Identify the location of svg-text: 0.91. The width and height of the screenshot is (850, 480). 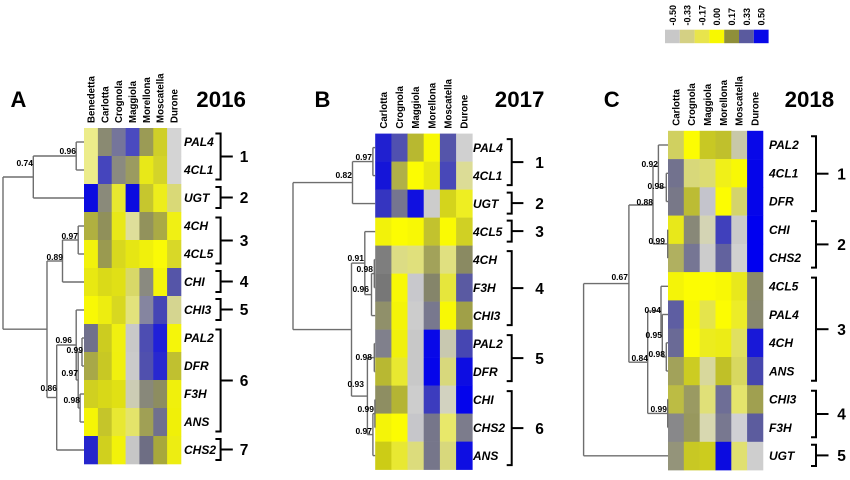
(355, 258).